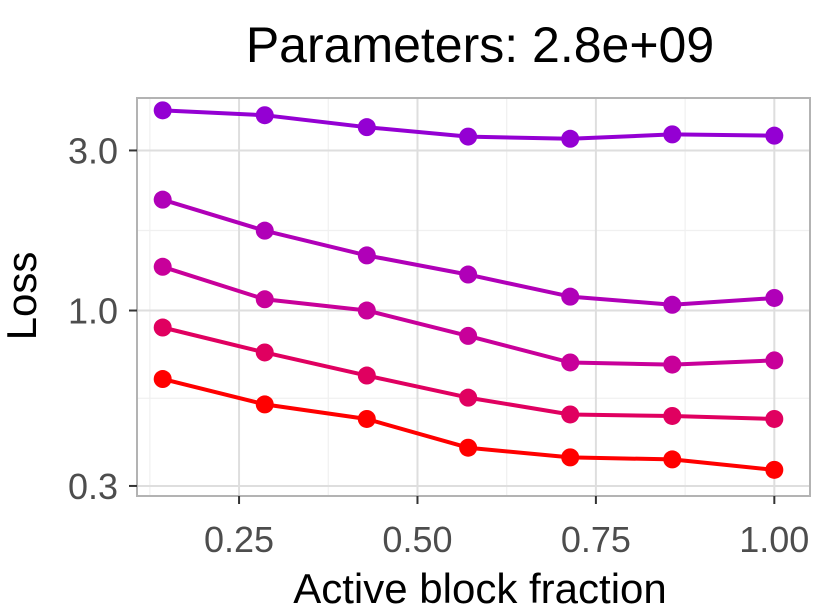 This screenshot has height=616, width=830. What do you see at coordinates (480, 588) in the screenshot?
I see `x-axis-title: Active block fraction` at bounding box center [480, 588].